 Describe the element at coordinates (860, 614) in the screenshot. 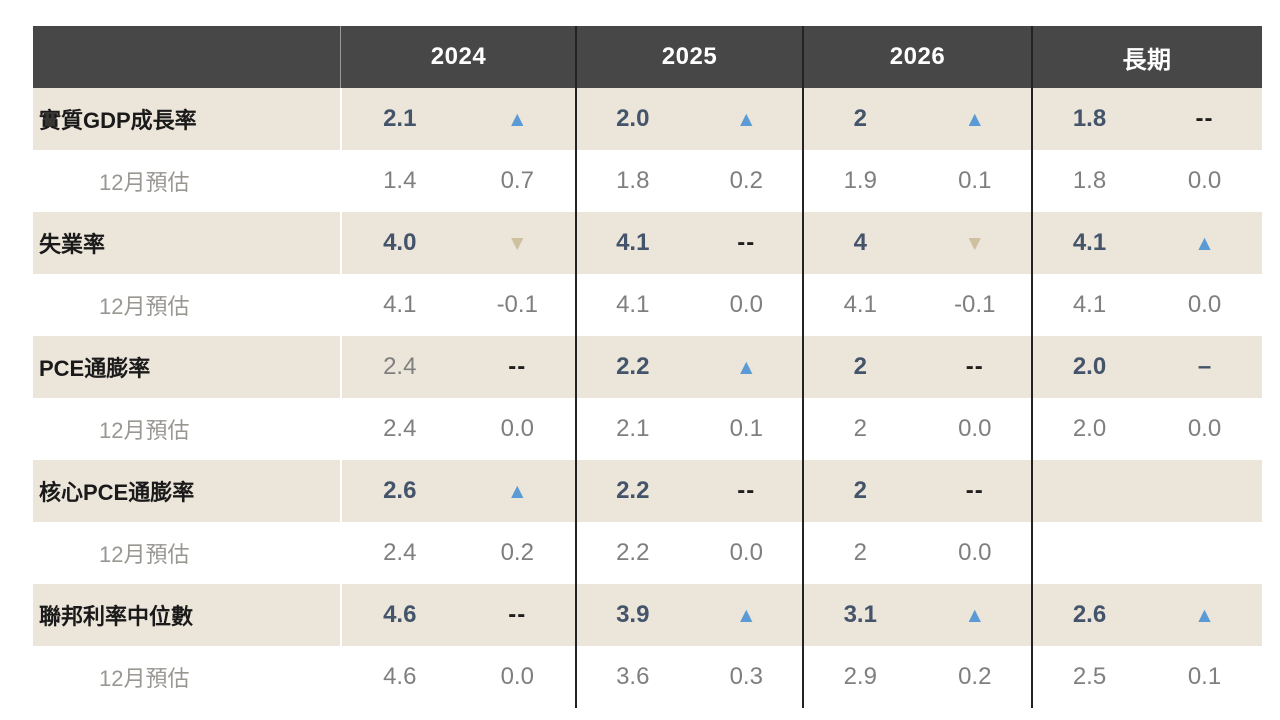

I see `projection-value: 3.1` at that location.